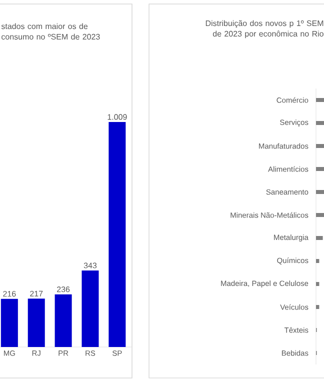 Image resolution: width=324 pixels, height=385 pixels. I want to click on data-label: 236, so click(63, 289).